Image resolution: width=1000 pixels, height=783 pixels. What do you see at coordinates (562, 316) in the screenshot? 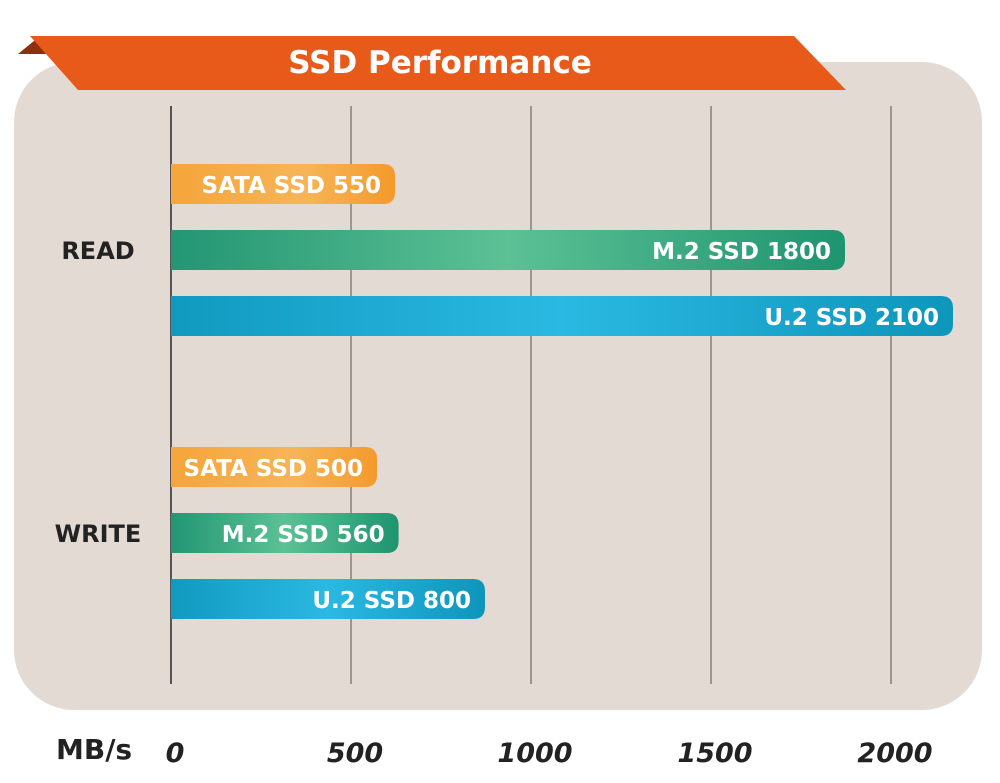
I see `bar-u2-read` at bounding box center [562, 316].